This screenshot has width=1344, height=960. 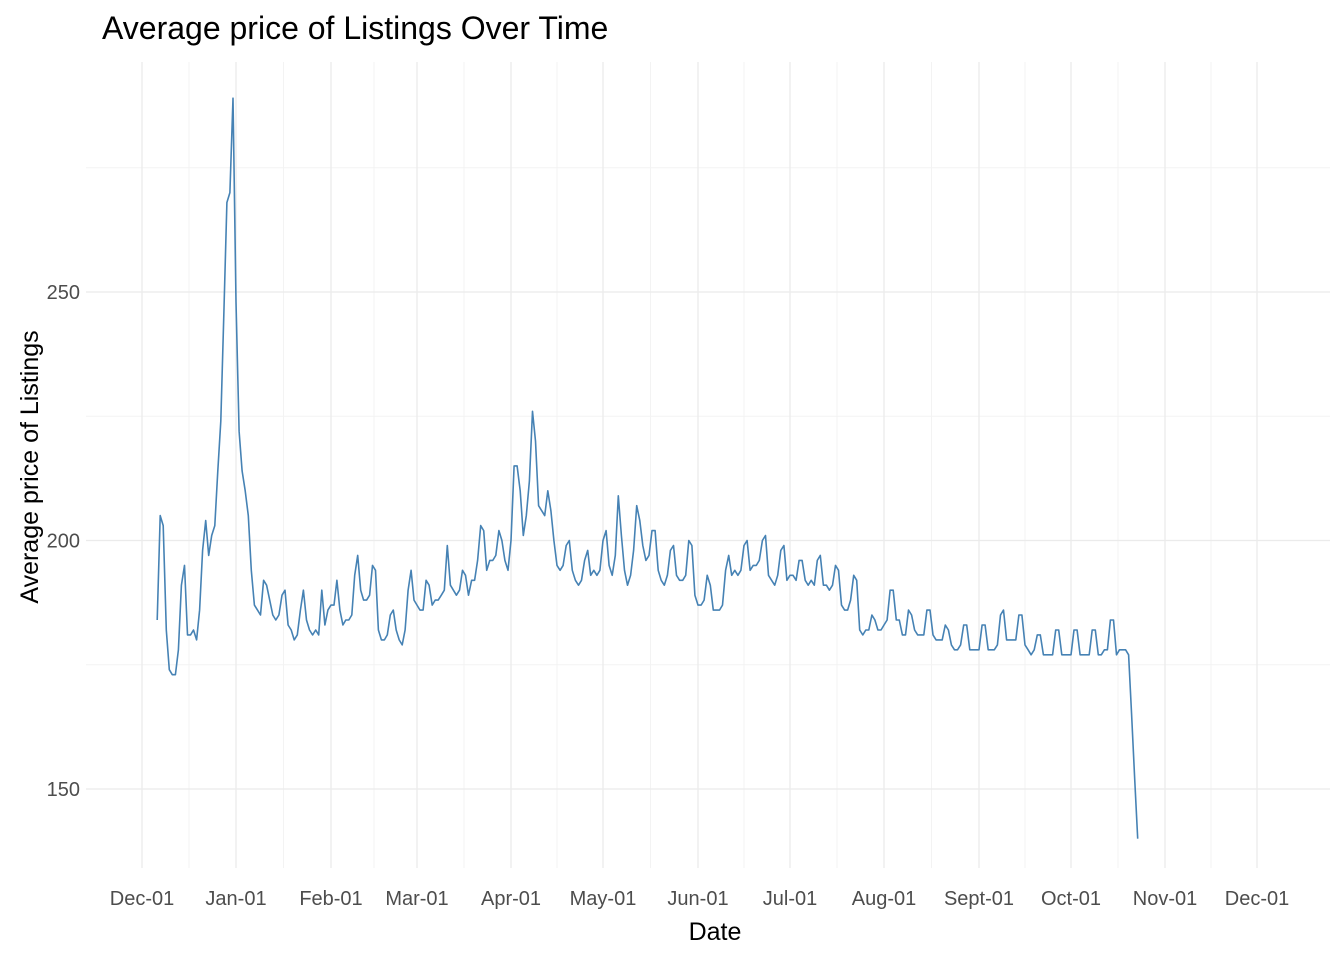 I want to click on x-tick-label: Feb-01, so click(x=330, y=899).